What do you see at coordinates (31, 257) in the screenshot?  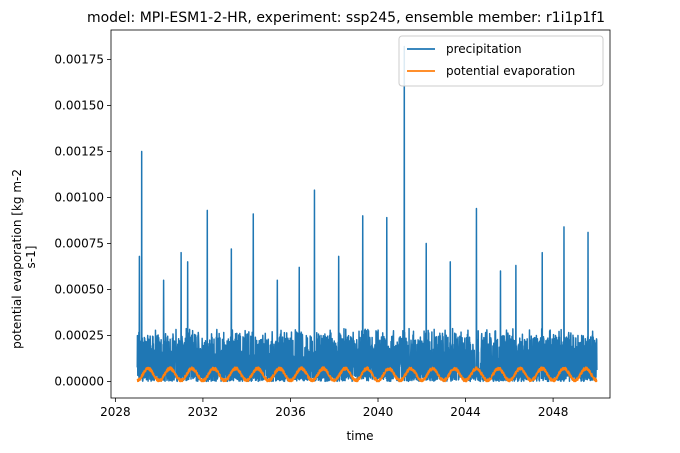 I see `y-axis-label-line-2: s-1]` at bounding box center [31, 257].